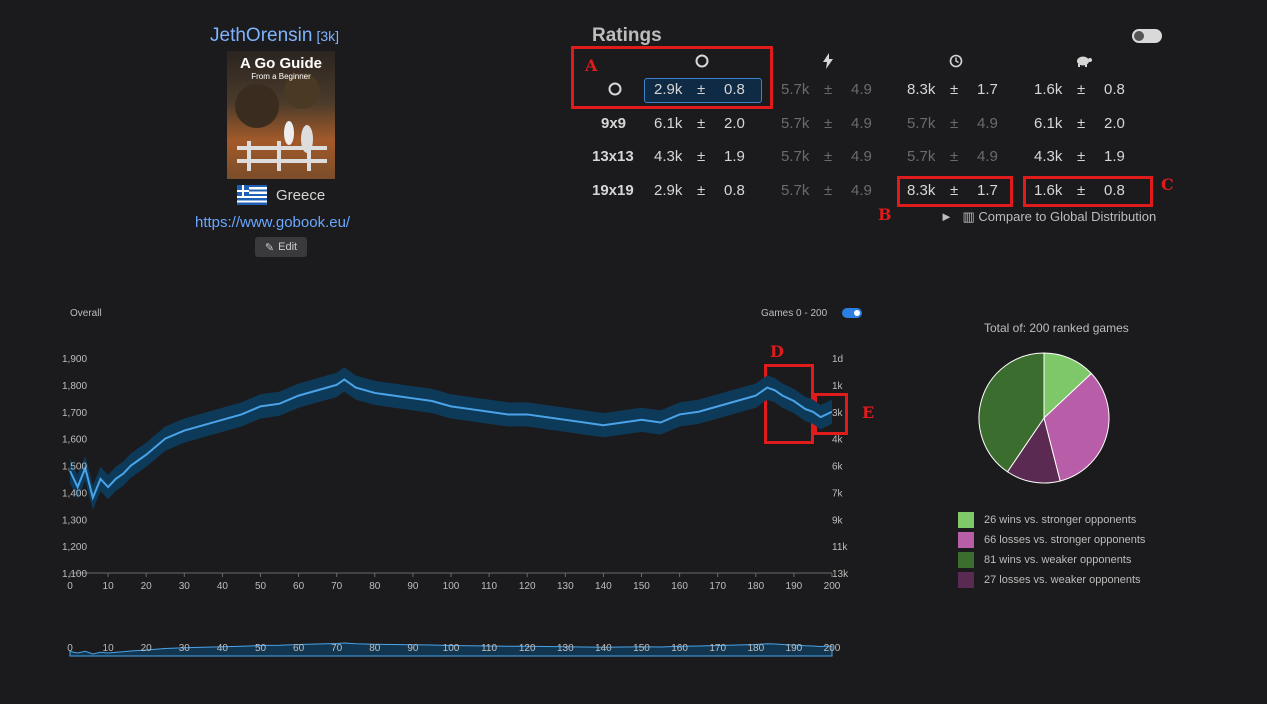 The height and width of the screenshot is (704, 1267). I want to click on y2-tick-label: 1d, so click(837, 359).